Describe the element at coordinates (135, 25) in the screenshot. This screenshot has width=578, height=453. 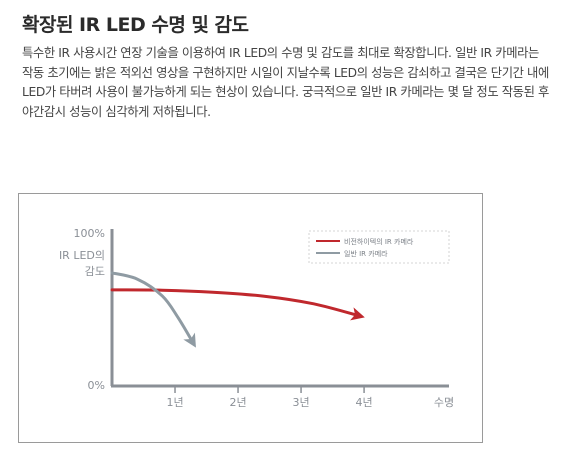
I see `page-title: 확장된 IR LED 수명 및 감도` at that location.